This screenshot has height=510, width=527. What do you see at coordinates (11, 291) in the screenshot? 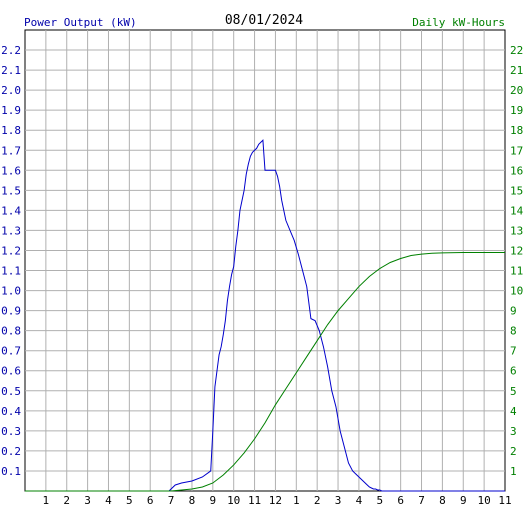
I see `left-tick-label: 1.0` at bounding box center [11, 291].